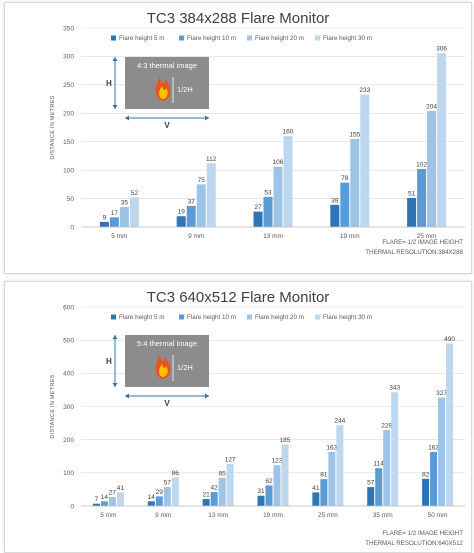 The height and width of the screenshot is (553, 474). I want to click on data-label: 112, so click(211, 159).